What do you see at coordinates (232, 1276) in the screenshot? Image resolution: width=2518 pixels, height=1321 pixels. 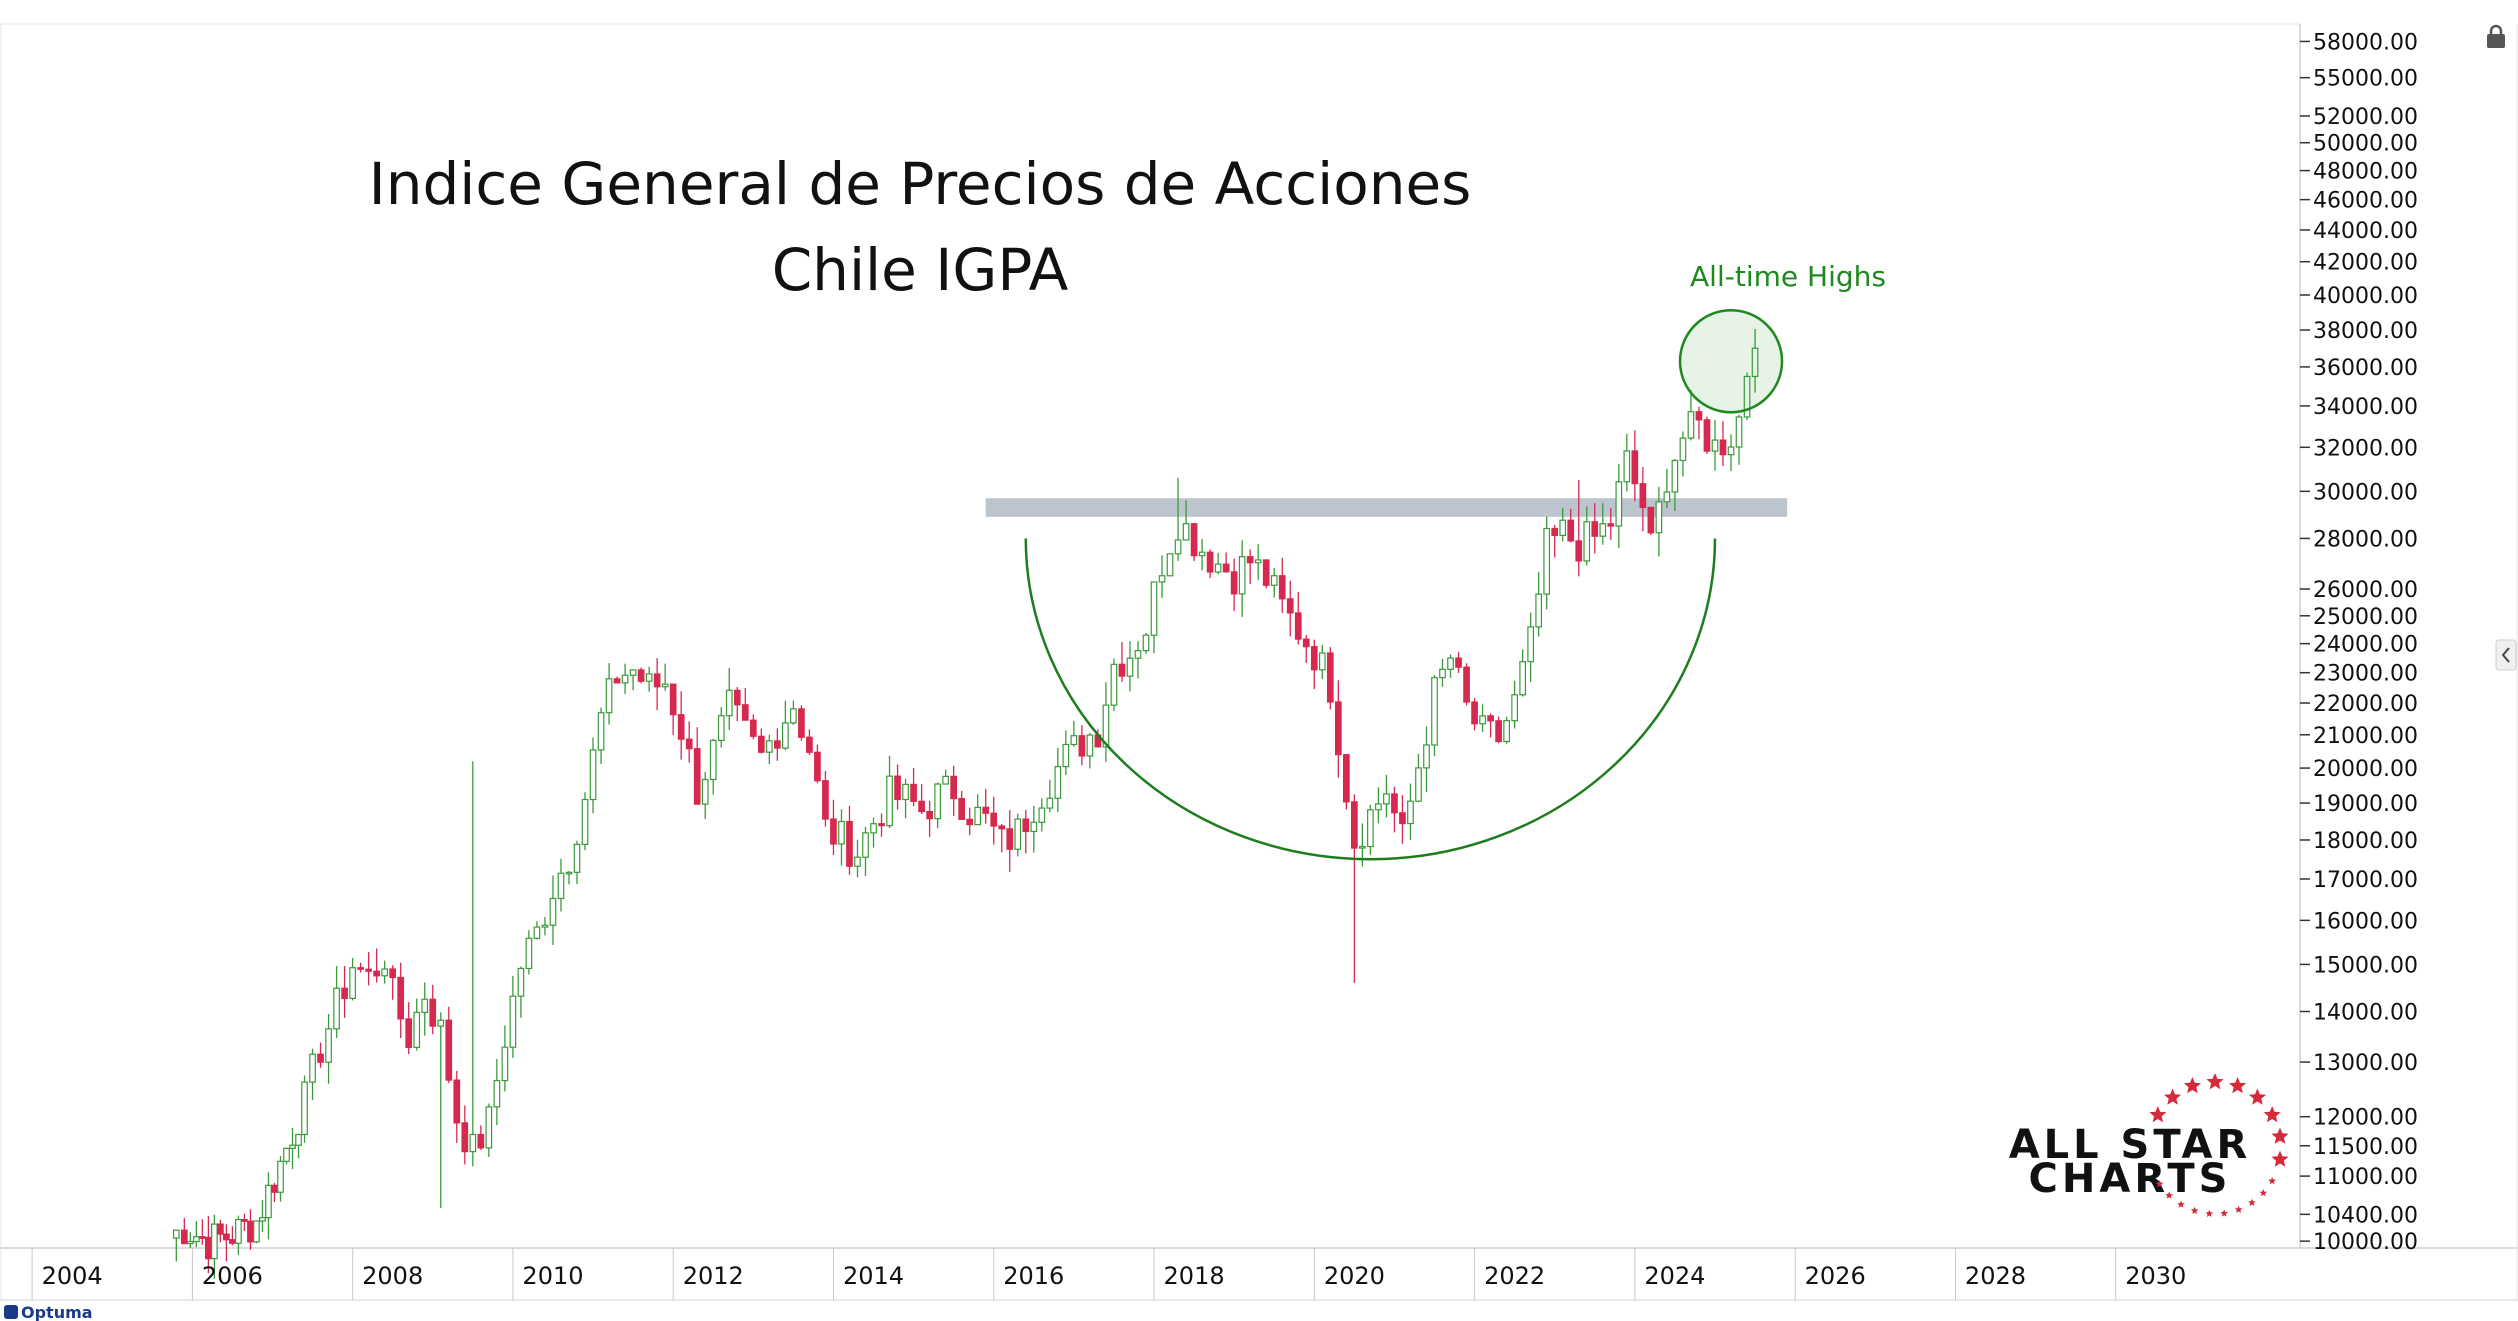 I see `x-tick-label: 2006` at bounding box center [232, 1276].